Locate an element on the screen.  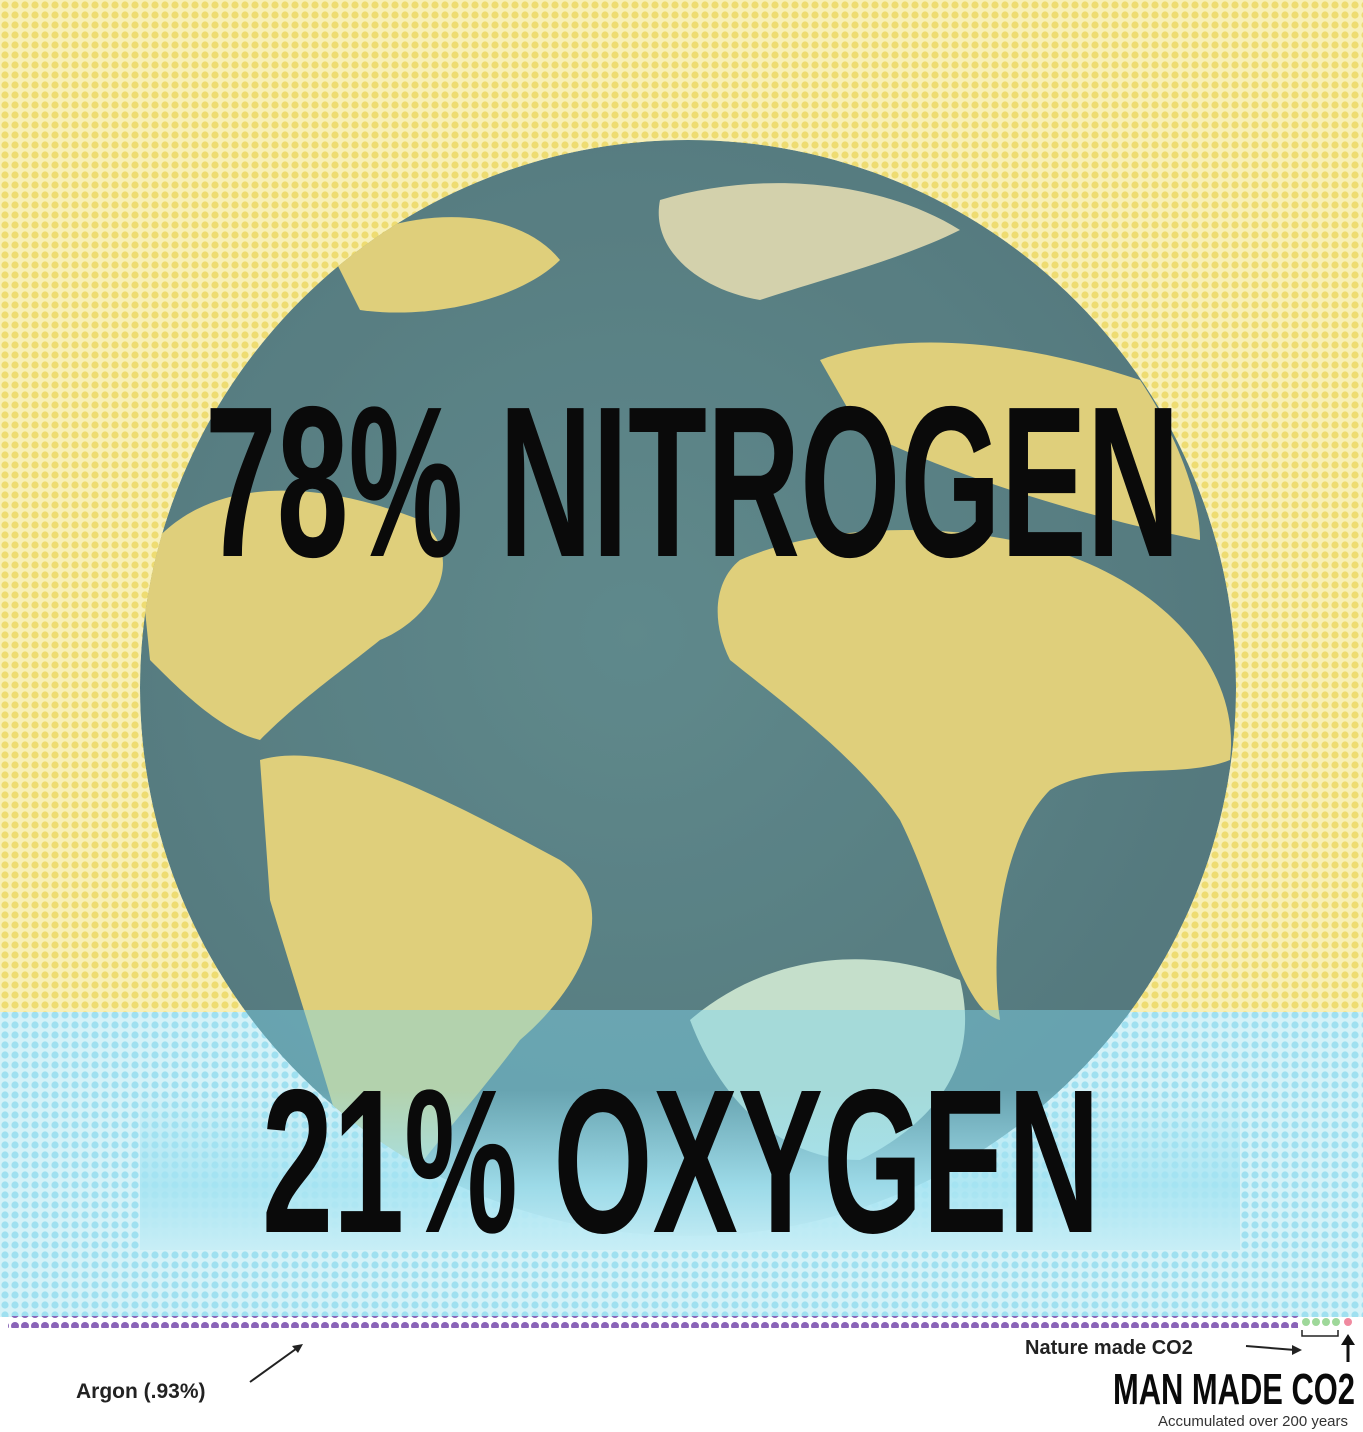
nitrogen-label: 78% NITROGEN is located at coordinates (692, 481).